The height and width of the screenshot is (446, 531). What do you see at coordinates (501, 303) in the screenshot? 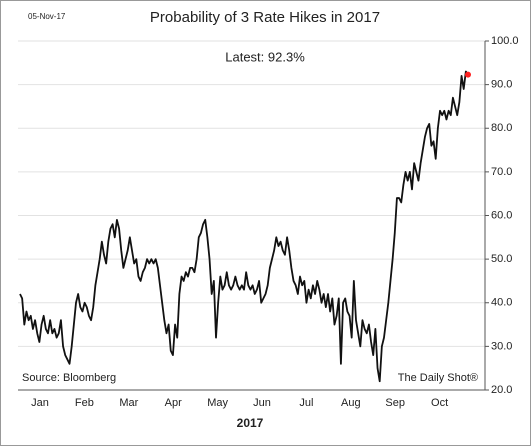
I see `y-tick-label: 40.0` at bounding box center [501, 303].